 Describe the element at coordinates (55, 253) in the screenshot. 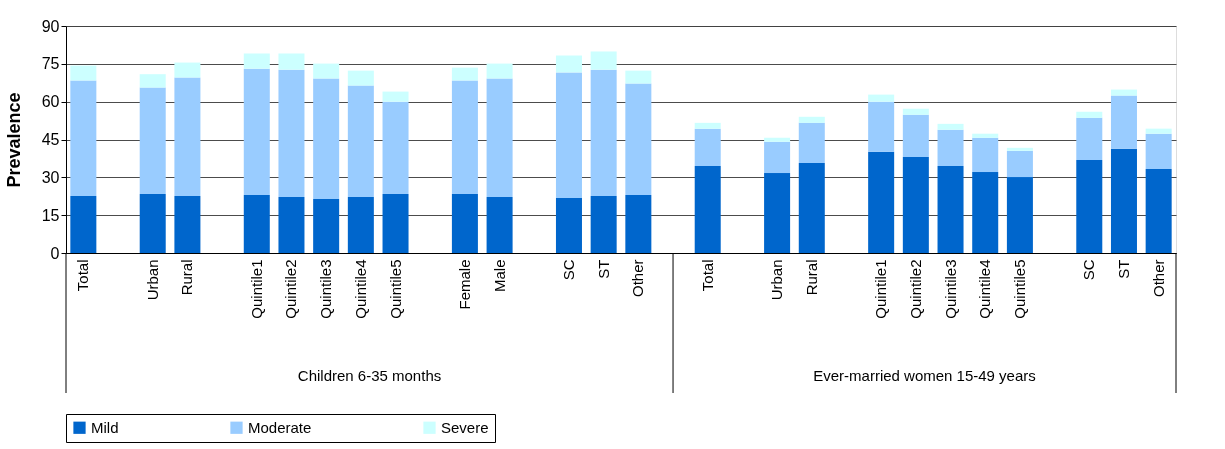

I see `y-tick-label: 0` at that location.